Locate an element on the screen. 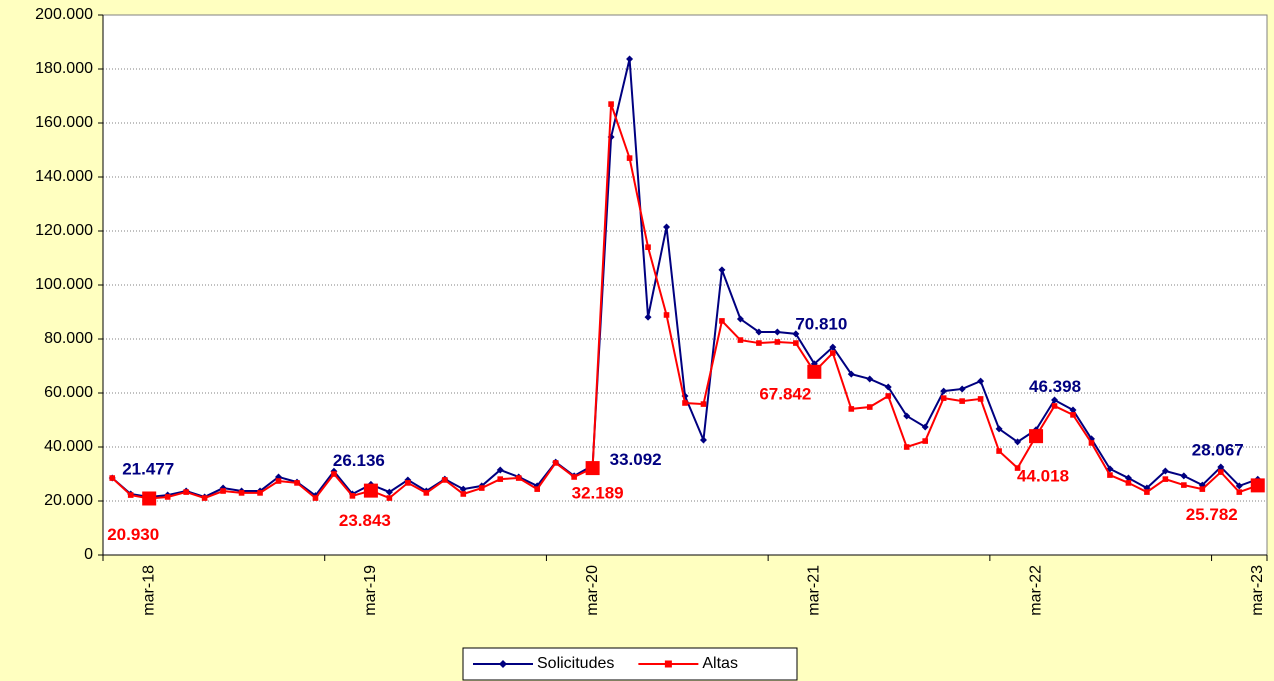 This screenshot has height=681, width=1274. x-tick-label: mar-21 is located at coordinates (814, 590).